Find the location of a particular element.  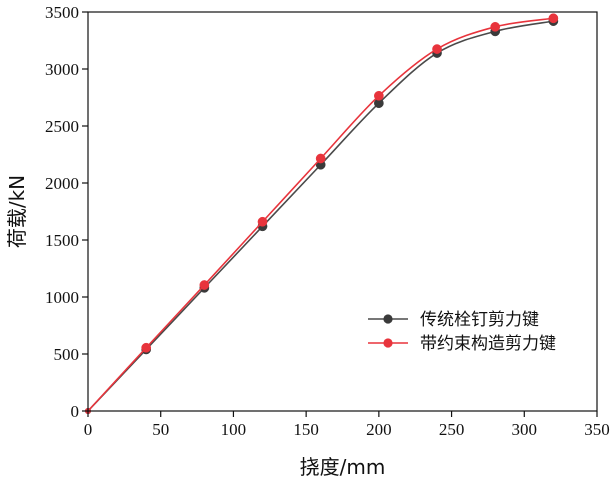

x-tick-label: 150 is located at coordinates (306, 429).